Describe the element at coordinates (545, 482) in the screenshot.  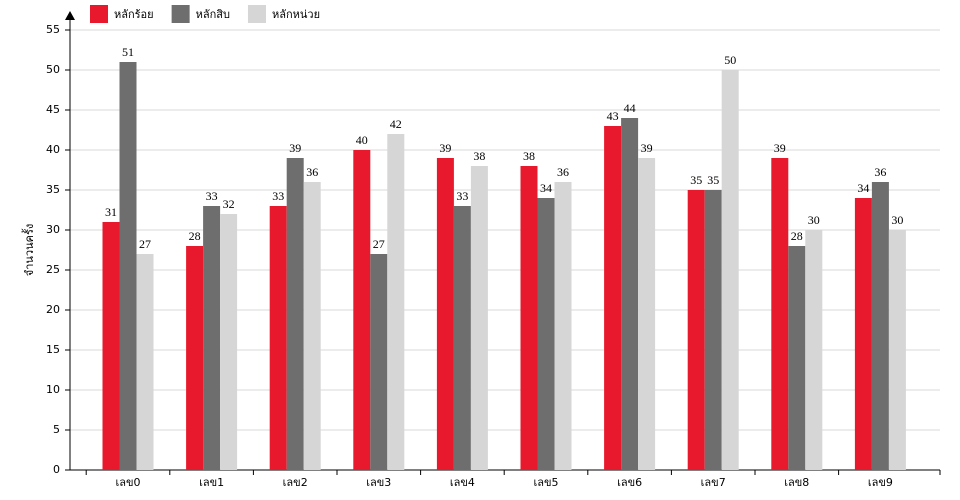
I see `x-tick-label: เลข5` at that location.